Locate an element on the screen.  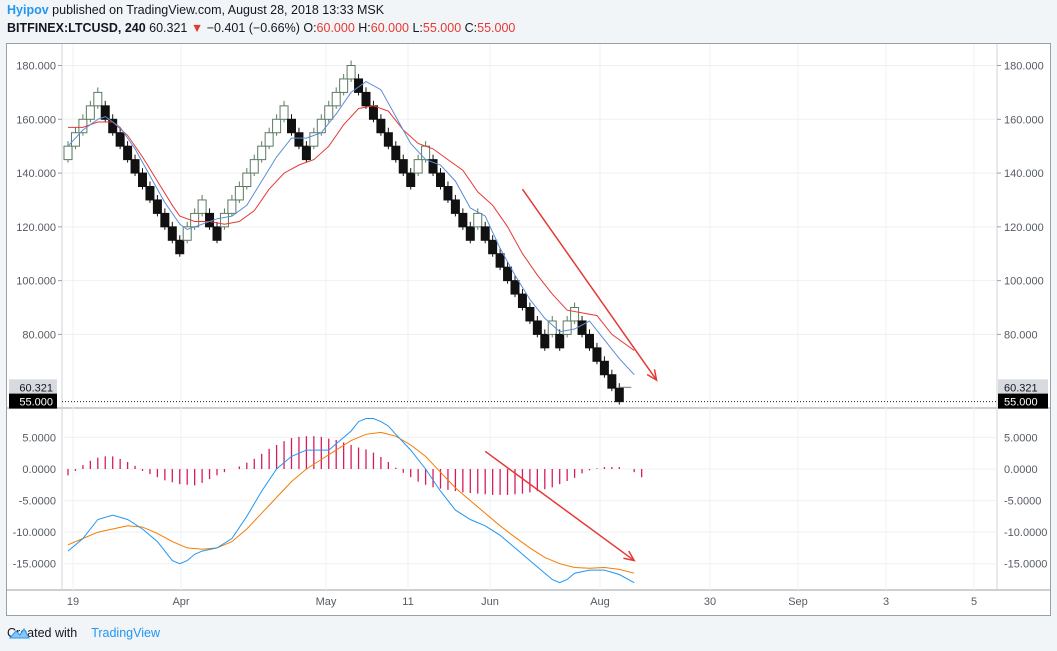
macd-line is located at coordinates (351, 501).